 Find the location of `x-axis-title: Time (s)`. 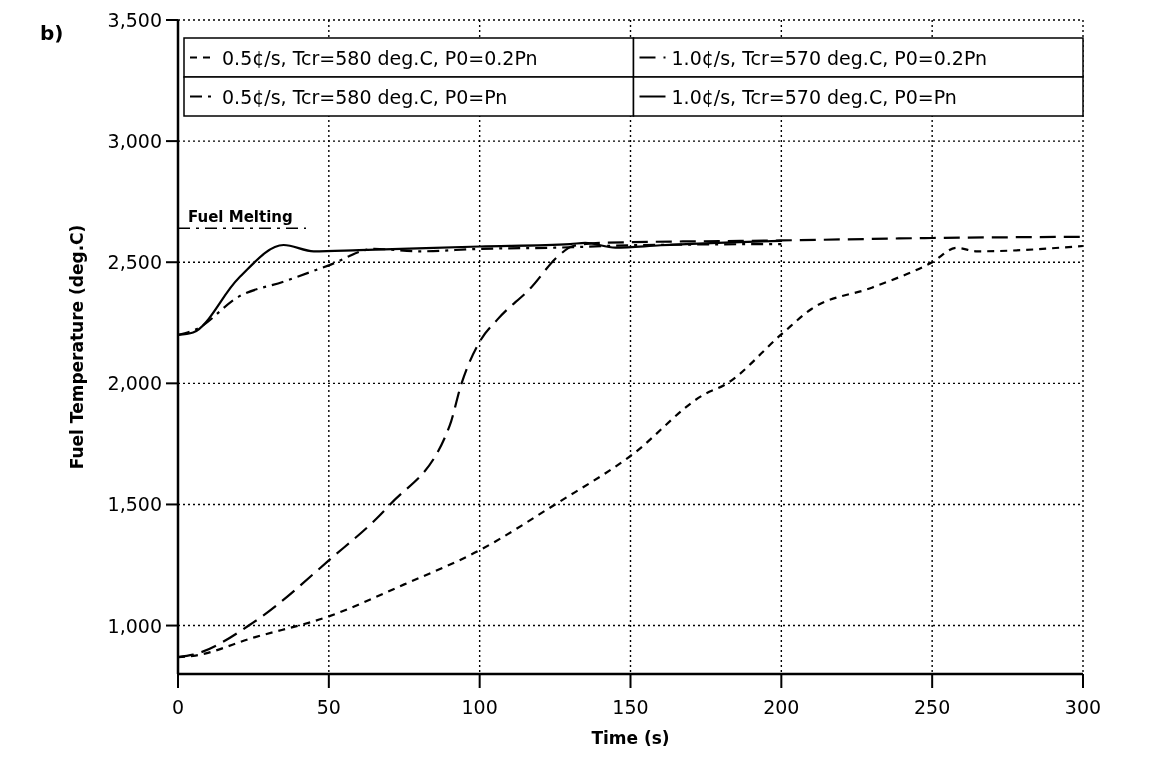

x-axis-title: Time (s) is located at coordinates (630, 738).